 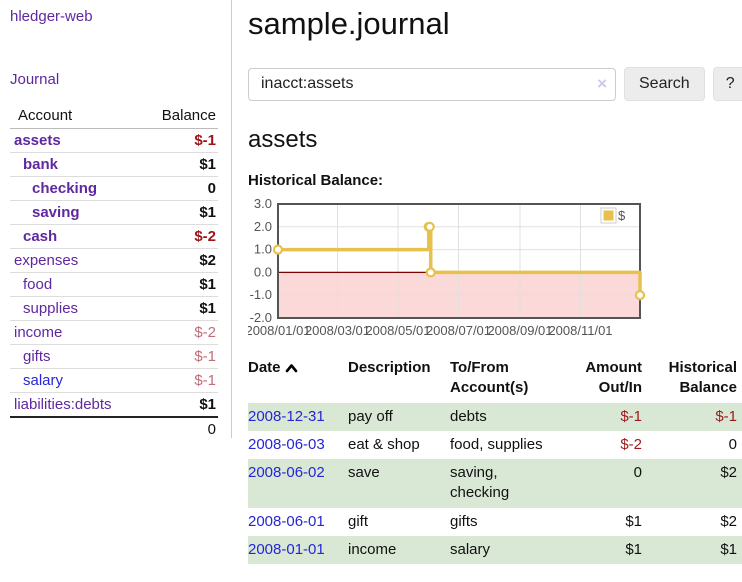 What do you see at coordinates (37, 356) in the screenshot?
I see `account-link: gifts` at bounding box center [37, 356].